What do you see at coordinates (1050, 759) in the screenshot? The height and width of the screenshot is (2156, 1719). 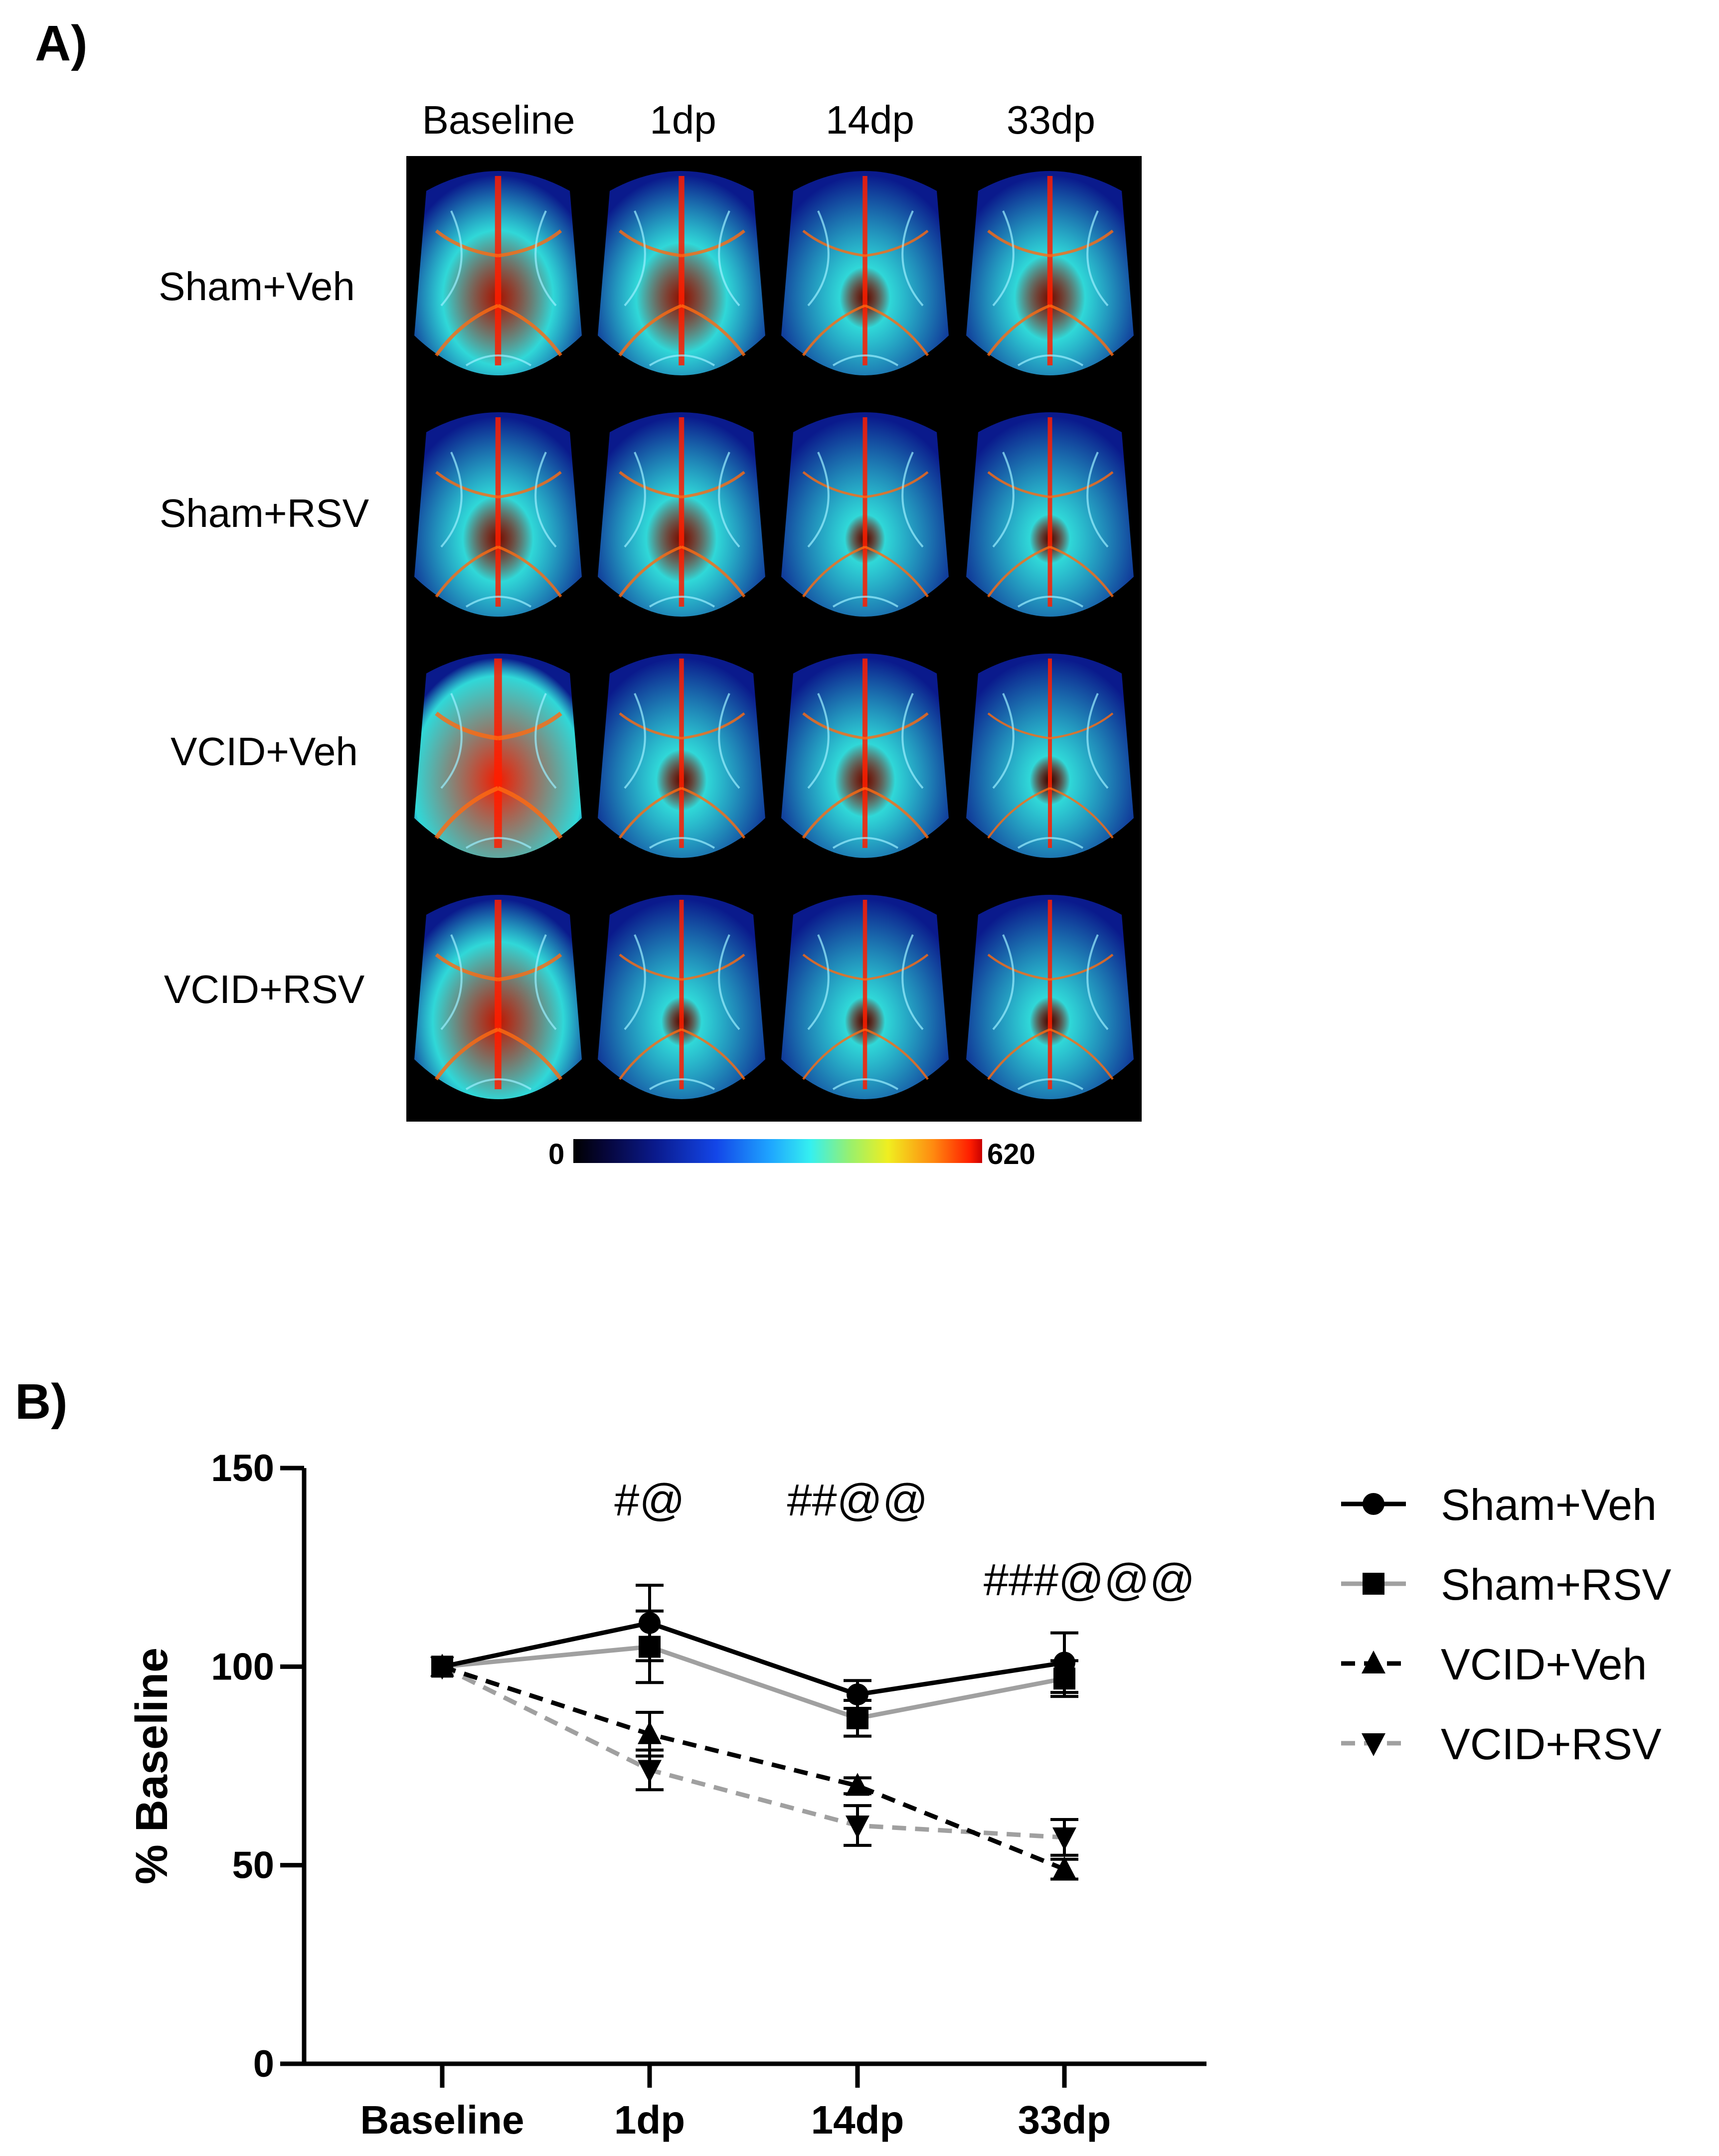 I see `perfusion-image-vcid-veh-33dp` at bounding box center [1050, 759].